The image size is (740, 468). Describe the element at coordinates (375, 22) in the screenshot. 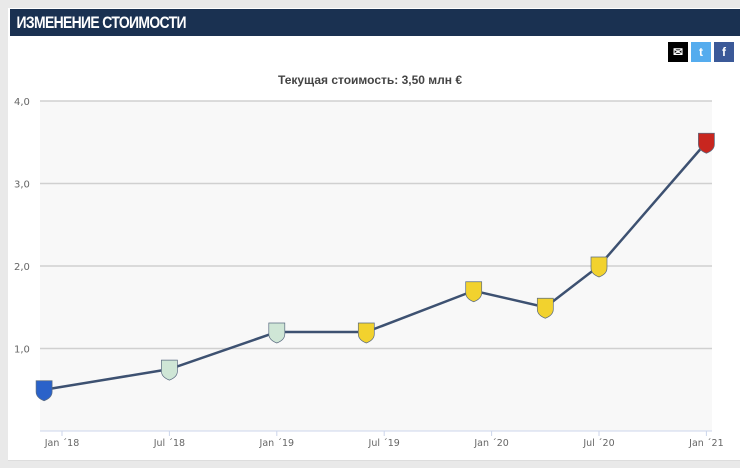

I see `section-header: ИЗМЕНЕНИЕ СТОИМОСТИ` at that location.